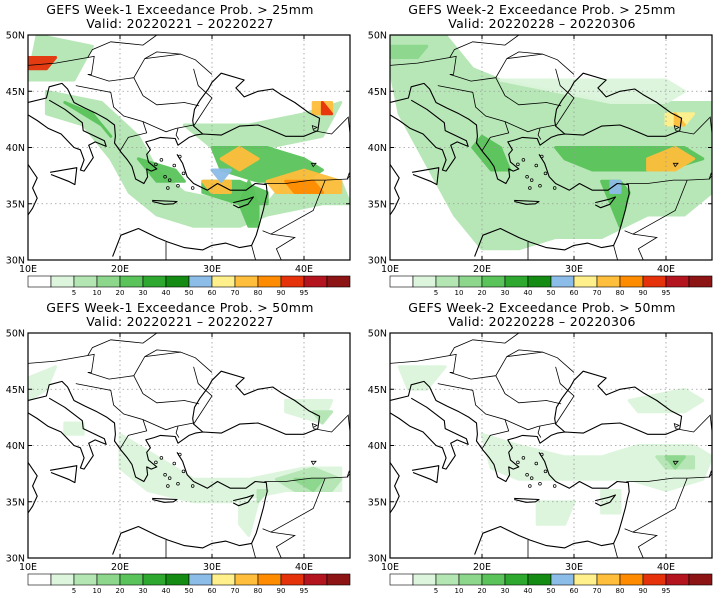  What do you see at coordinates (390, 269) in the screenshot?
I see `lon-label: 10E` at bounding box center [390, 269].